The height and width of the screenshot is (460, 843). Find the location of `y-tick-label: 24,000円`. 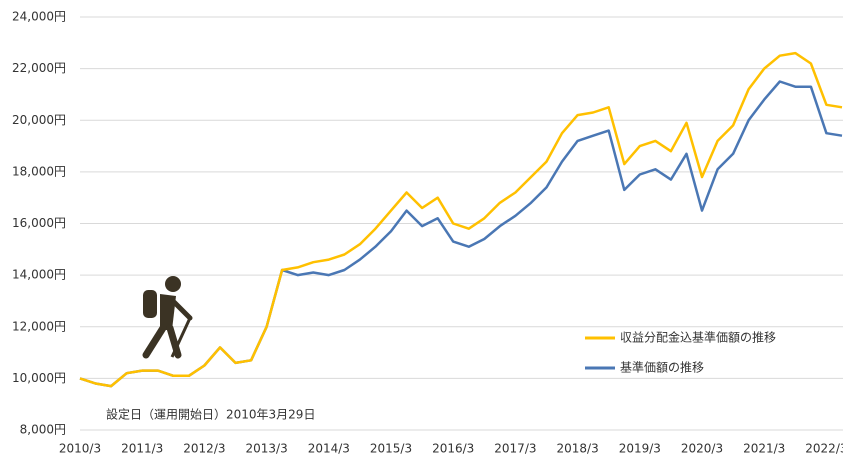

y-tick-label: 24,000円 is located at coordinates (39, 17).